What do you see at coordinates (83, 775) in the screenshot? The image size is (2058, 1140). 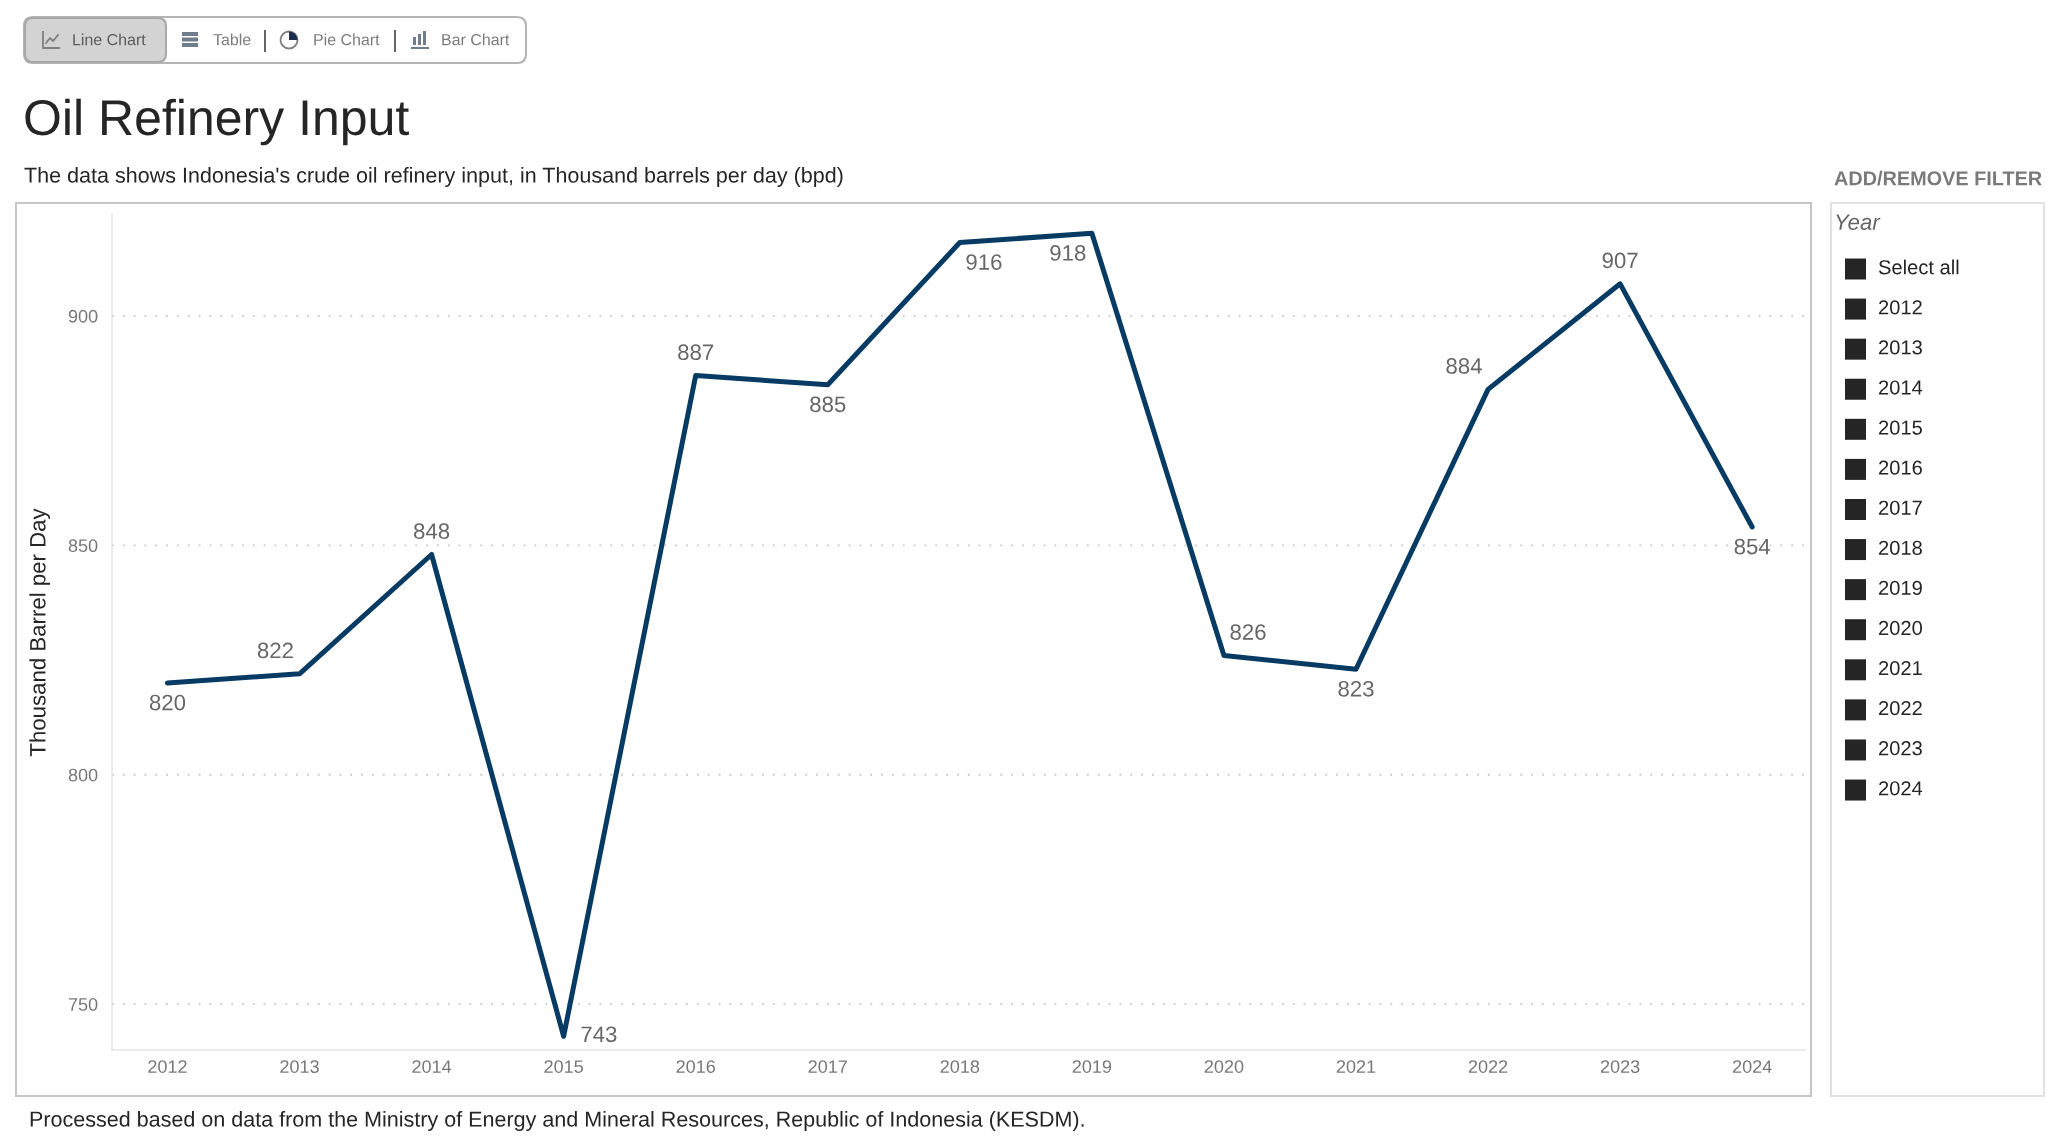 I see `y-tick-label: 800` at bounding box center [83, 775].